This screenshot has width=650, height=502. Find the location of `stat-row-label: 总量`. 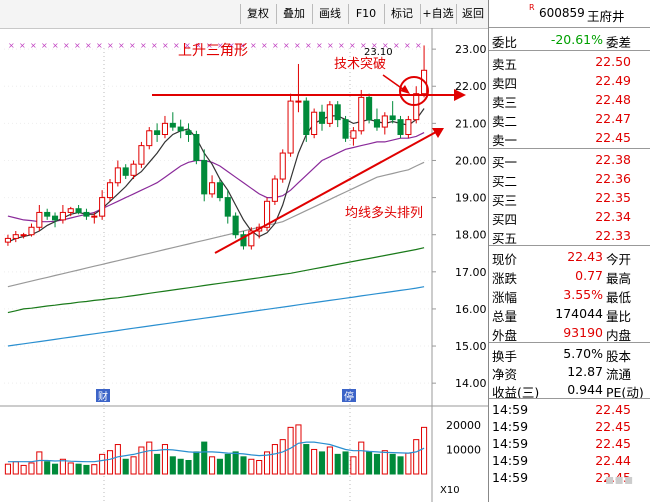

stat-row-label: 总量 is located at coordinates (505, 316).